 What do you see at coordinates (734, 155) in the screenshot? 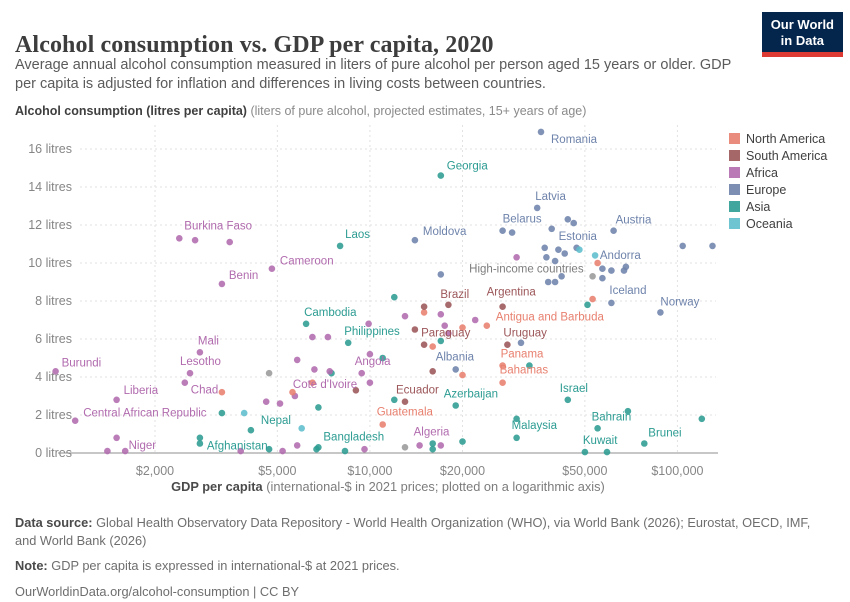
I see `legend-swatch-sa` at bounding box center [734, 155].